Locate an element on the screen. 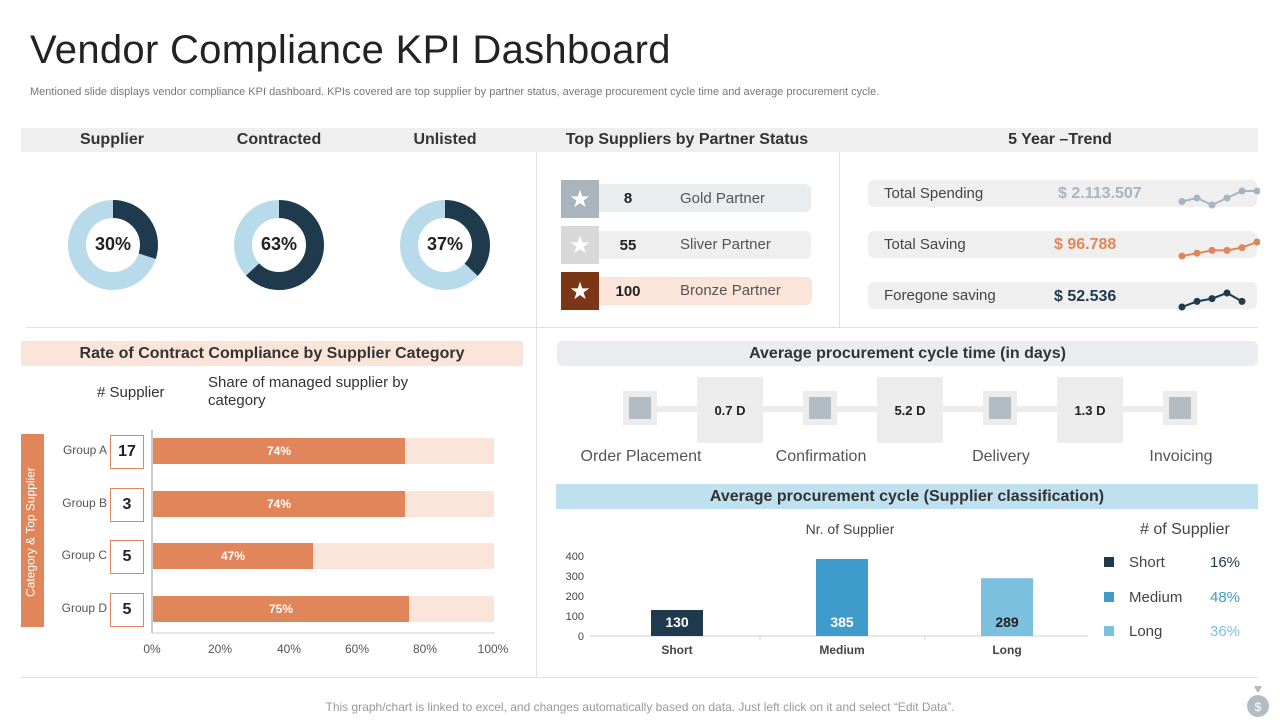 The width and height of the screenshot is (1280, 720). x-tick: 100% is located at coordinates (493, 649).